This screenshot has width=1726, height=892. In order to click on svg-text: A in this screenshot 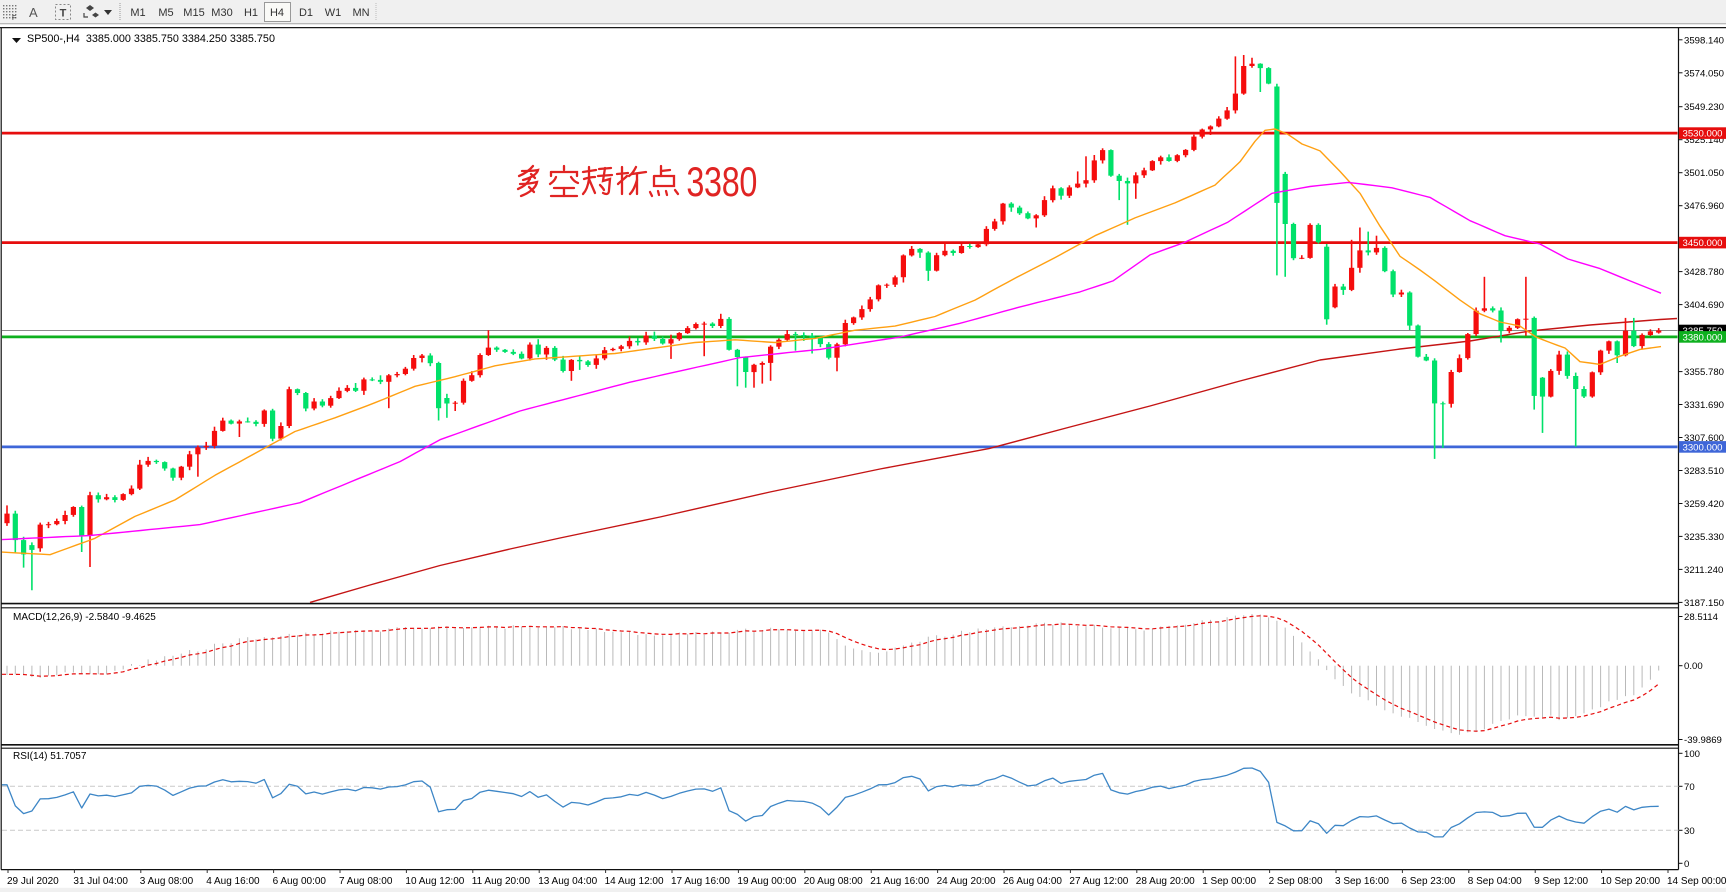, I will do `click(33, 12)`.